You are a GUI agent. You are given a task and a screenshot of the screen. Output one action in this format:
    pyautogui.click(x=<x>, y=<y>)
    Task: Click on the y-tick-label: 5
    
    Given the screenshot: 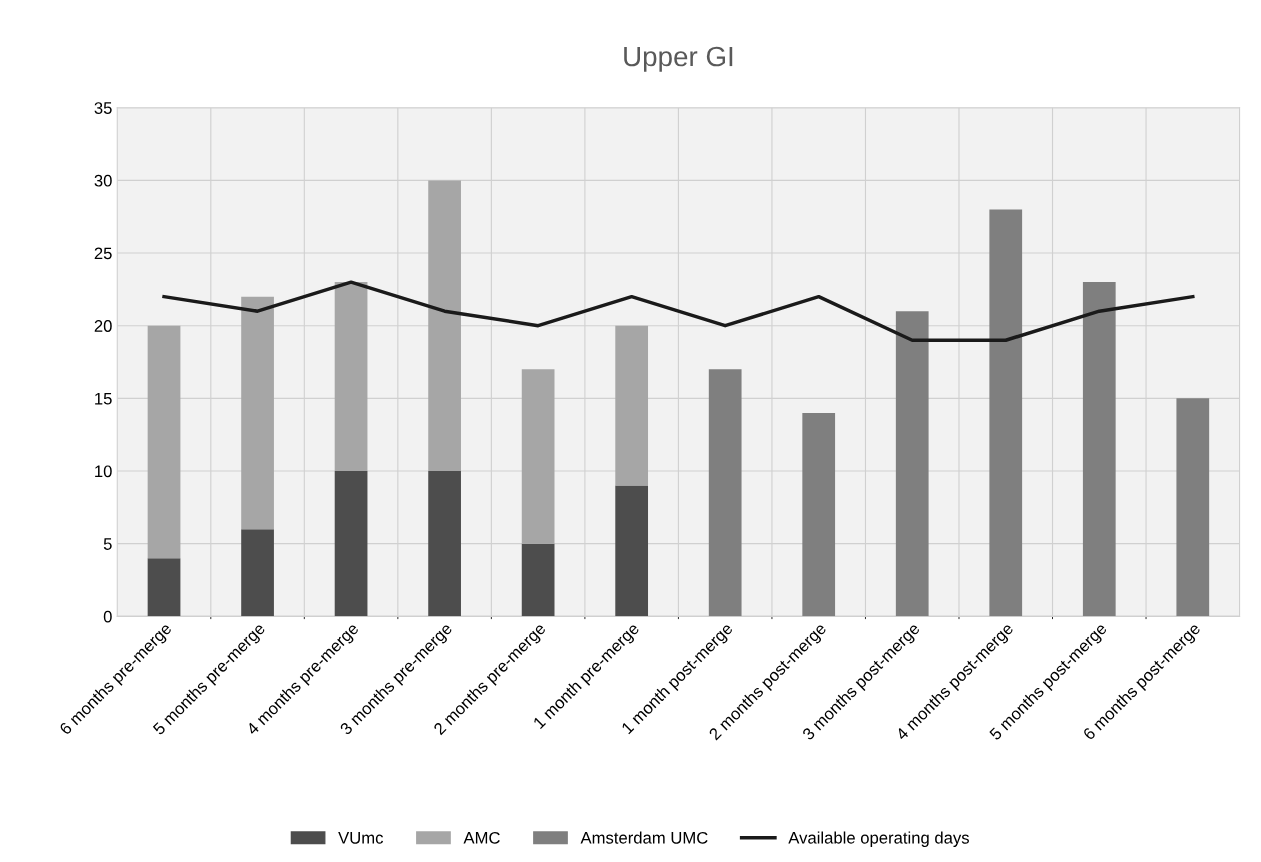 What is the action you would take?
    pyautogui.click(x=107, y=544)
    